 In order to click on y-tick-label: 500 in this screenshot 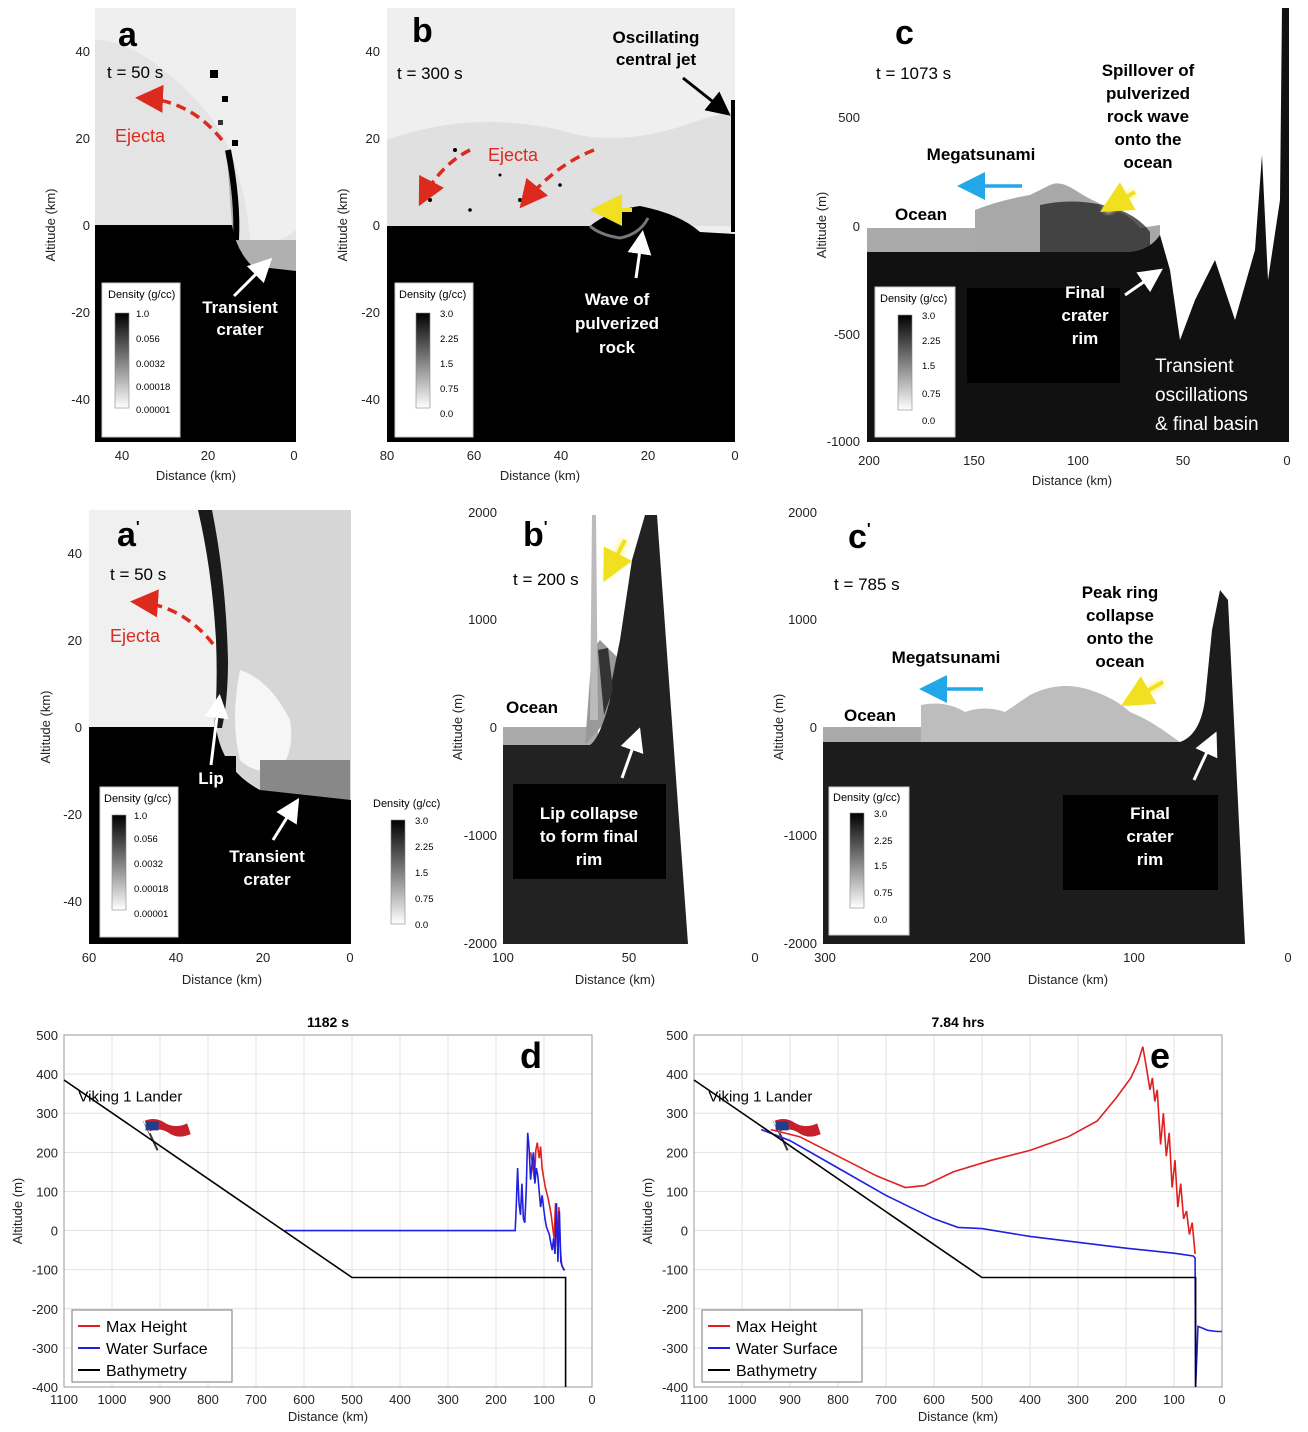, I will do `click(677, 1035)`.